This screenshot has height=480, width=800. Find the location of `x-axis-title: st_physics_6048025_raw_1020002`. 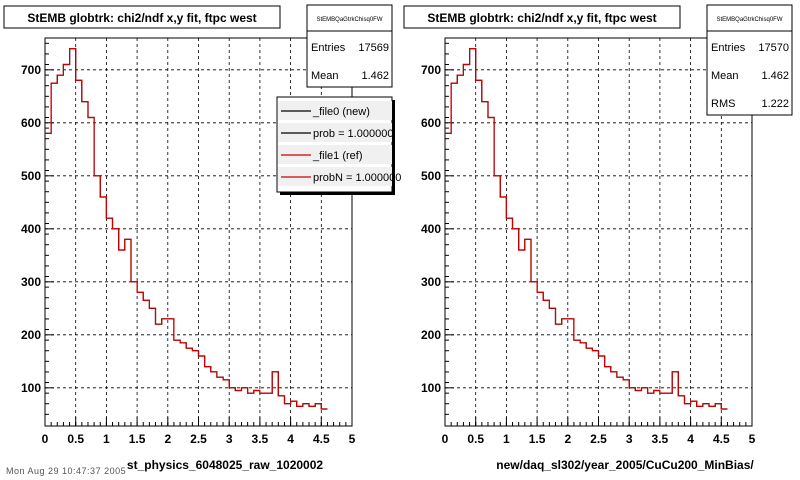

x-axis-title: st_physics_6048025_raw_1020002 is located at coordinates (225, 465).